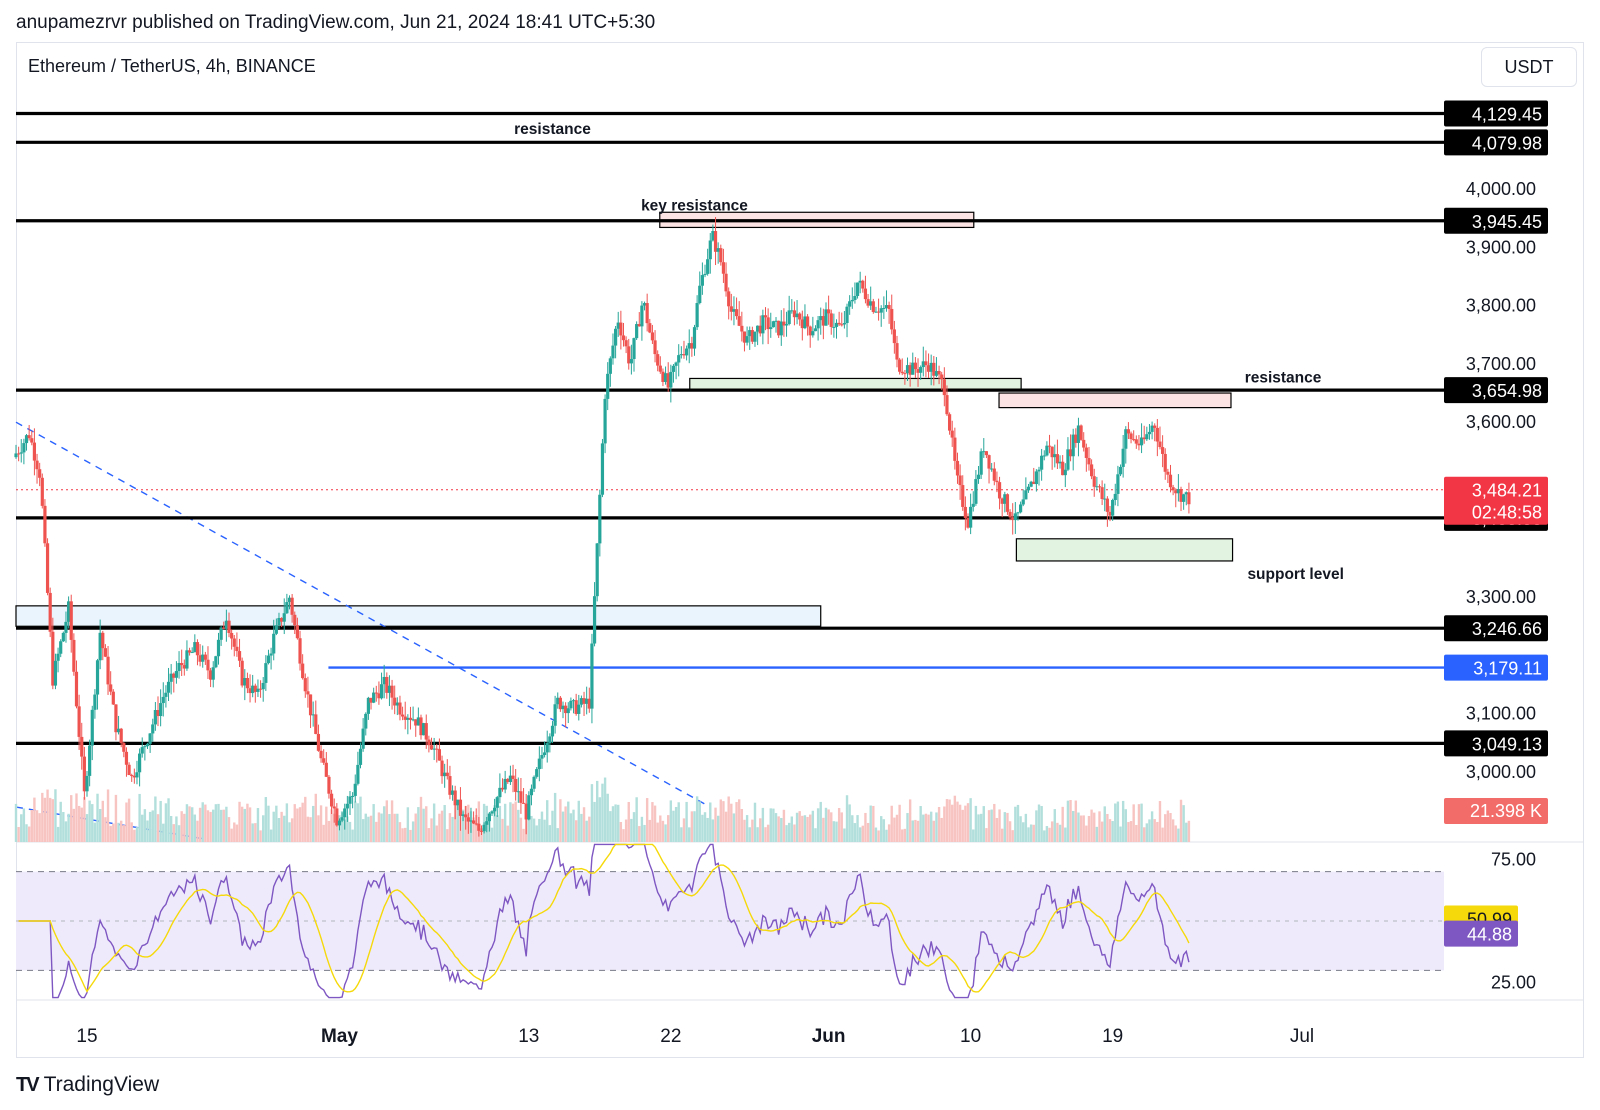 This screenshot has height=1110, width=1600. Describe the element at coordinates (87, 1085) in the screenshot. I see `tradingview-brand: TV TradingView` at that location.